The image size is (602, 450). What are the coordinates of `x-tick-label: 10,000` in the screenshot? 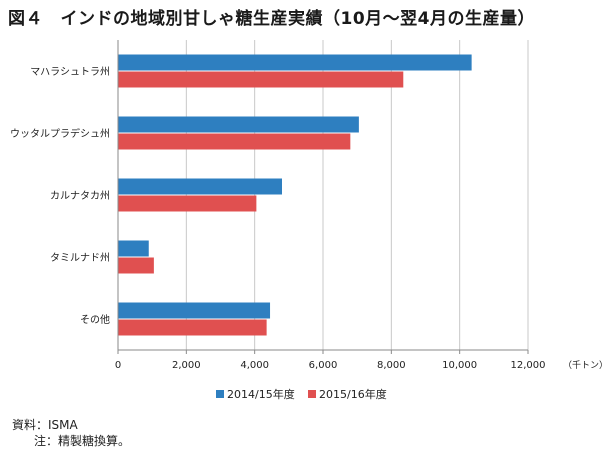 It's located at (459, 365).